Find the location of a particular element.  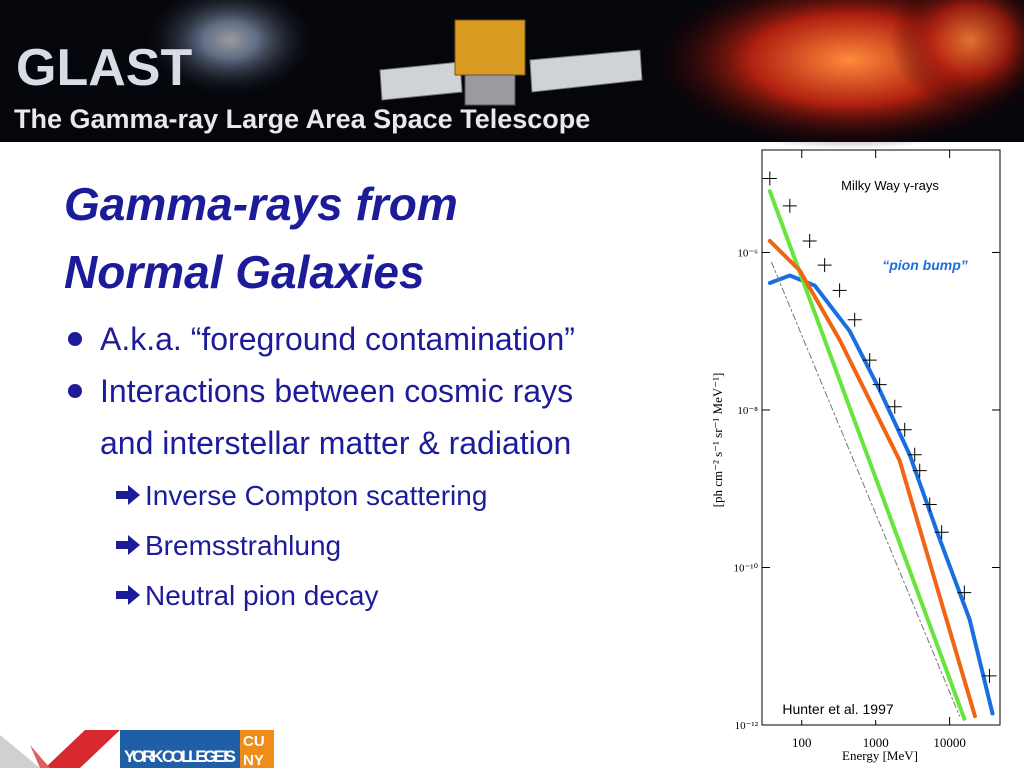

banner-nebula is located at coordinates (957, 55).